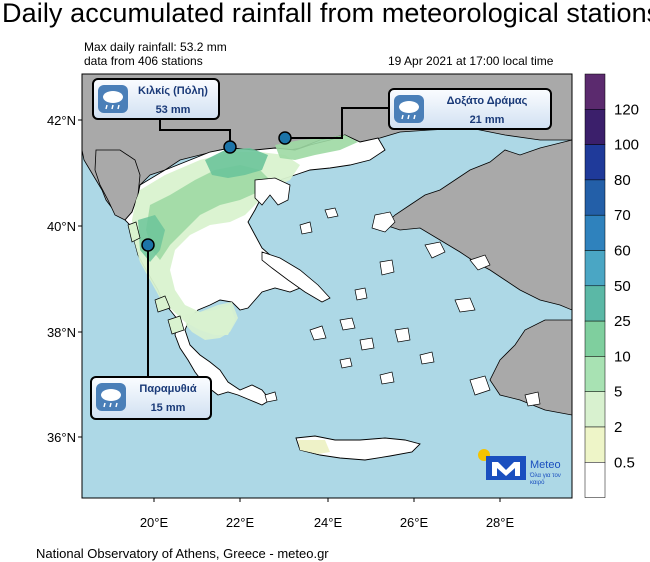  What do you see at coordinates (61, 332) in the screenshot?
I see `latitude-tick-label: 38°N` at bounding box center [61, 332].